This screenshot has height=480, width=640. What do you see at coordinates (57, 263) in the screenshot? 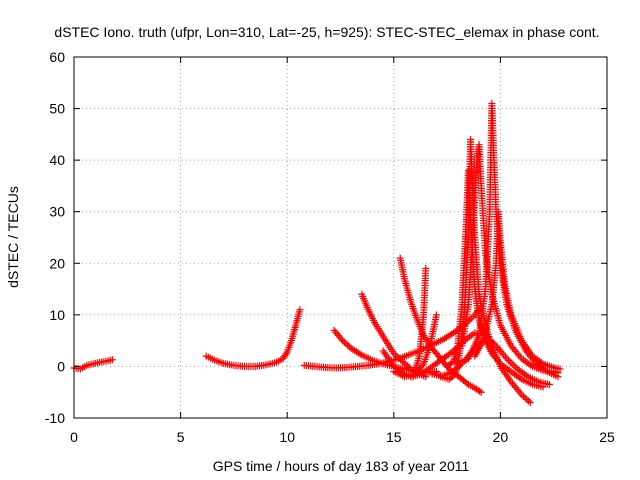
I see `y-tick-label: 20` at bounding box center [57, 263].